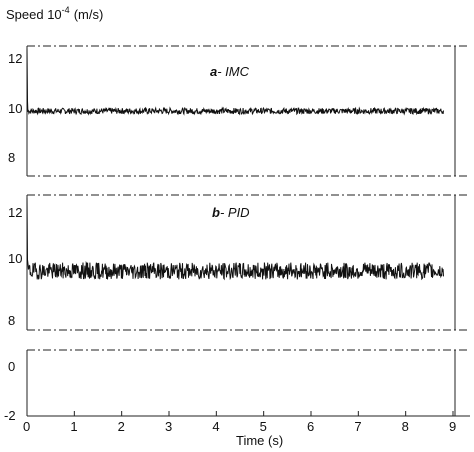 This screenshot has width=474, height=452. Describe the element at coordinates (357, 426) in the screenshot. I see `x-tick-label-7: 7` at that location.